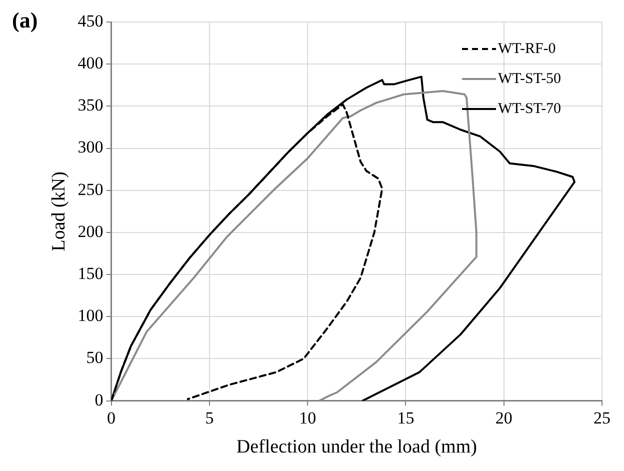 The height and width of the screenshot is (471, 624). Describe the element at coordinates (503, 418) in the screenshot. I see `x-tick-label: 20` at that location.